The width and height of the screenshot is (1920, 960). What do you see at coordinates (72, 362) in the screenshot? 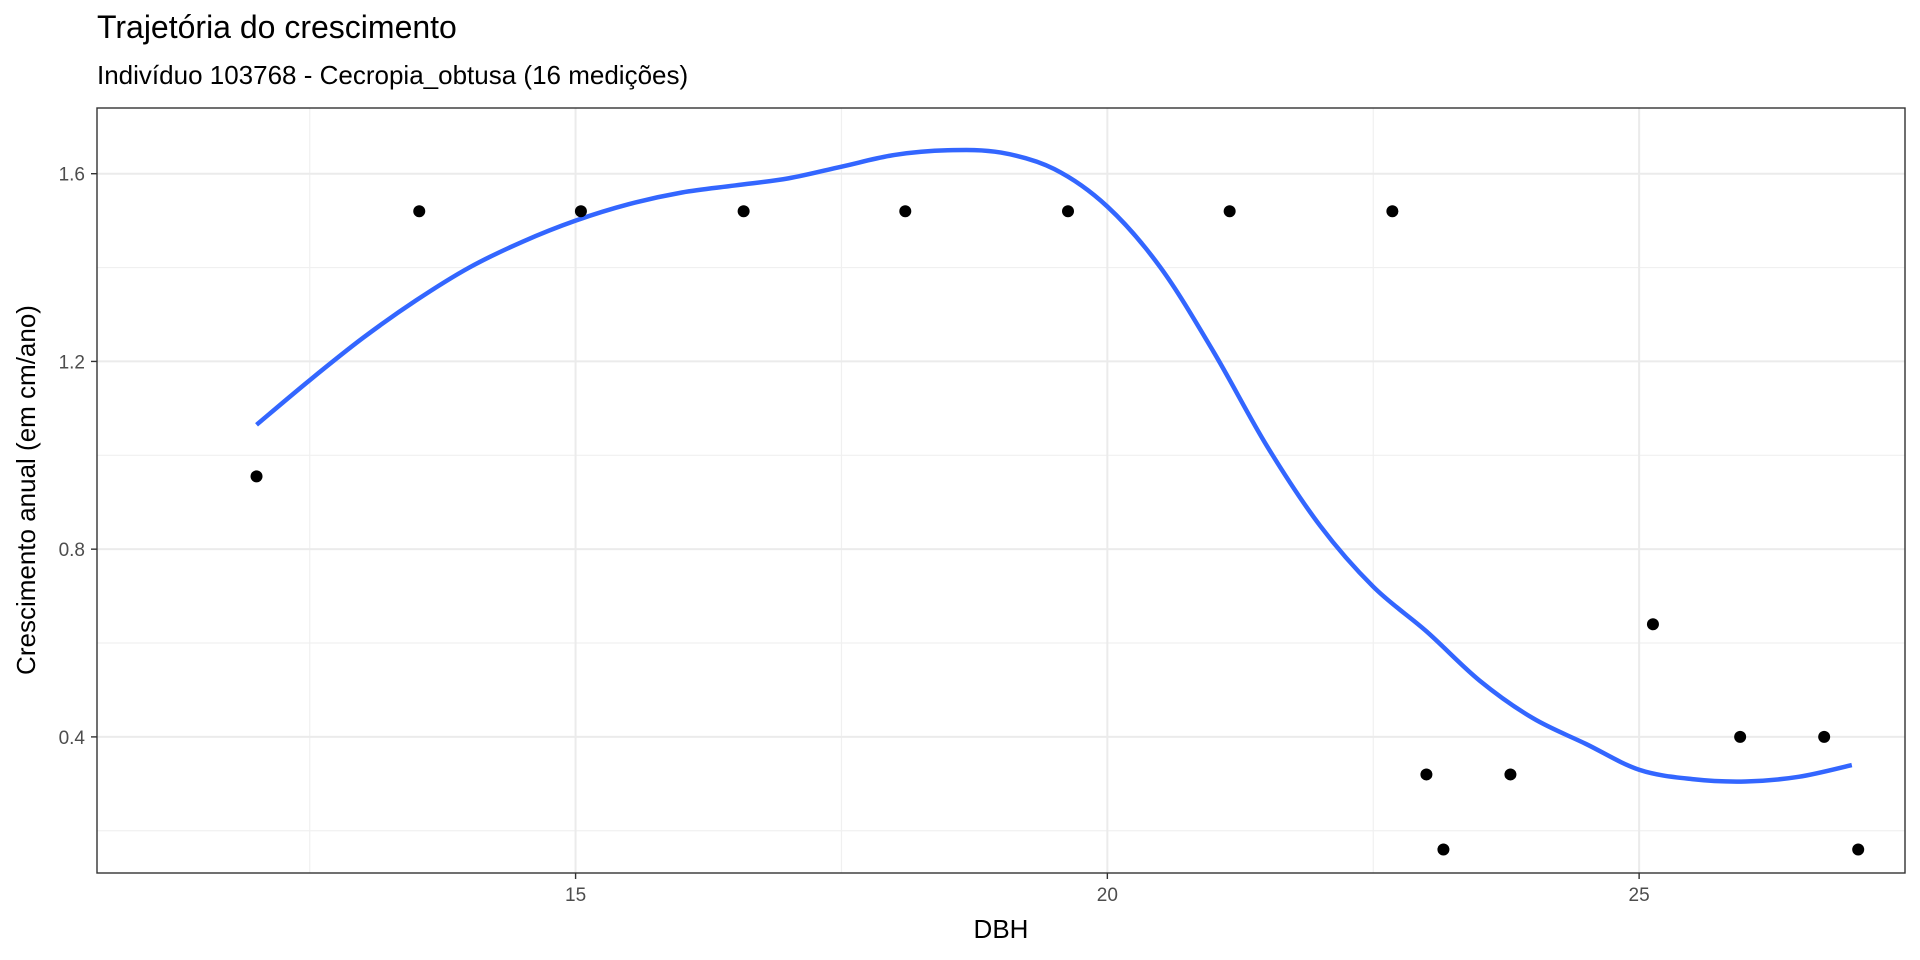
I see `y-tick-label: 1.2` at bounding box center [72, 362].